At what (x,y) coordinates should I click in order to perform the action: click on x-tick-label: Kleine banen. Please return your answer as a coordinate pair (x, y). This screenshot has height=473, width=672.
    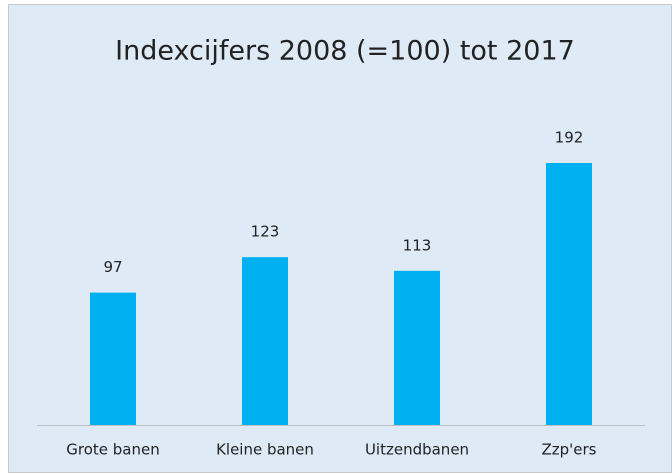
    Looking at the image, I should click on (265, 450).